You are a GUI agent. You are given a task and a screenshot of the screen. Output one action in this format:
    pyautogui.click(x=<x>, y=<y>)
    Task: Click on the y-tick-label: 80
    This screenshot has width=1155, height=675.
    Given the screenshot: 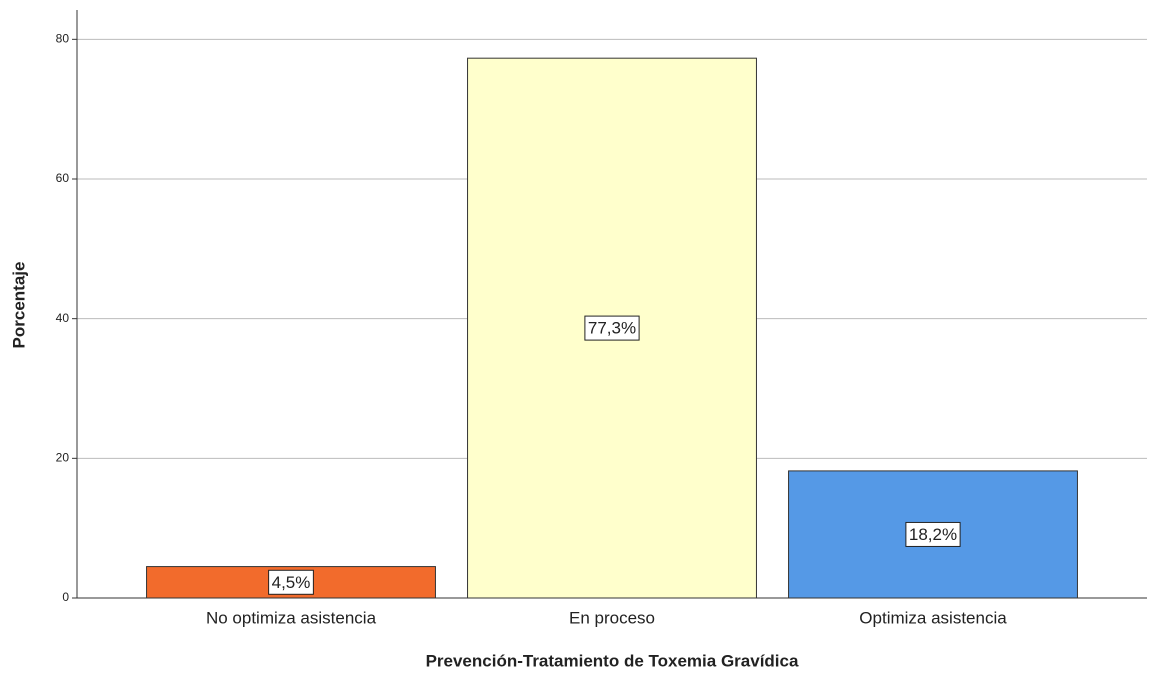 What is the action you would take?
    pyautogui.click(x=63, y=39)
    